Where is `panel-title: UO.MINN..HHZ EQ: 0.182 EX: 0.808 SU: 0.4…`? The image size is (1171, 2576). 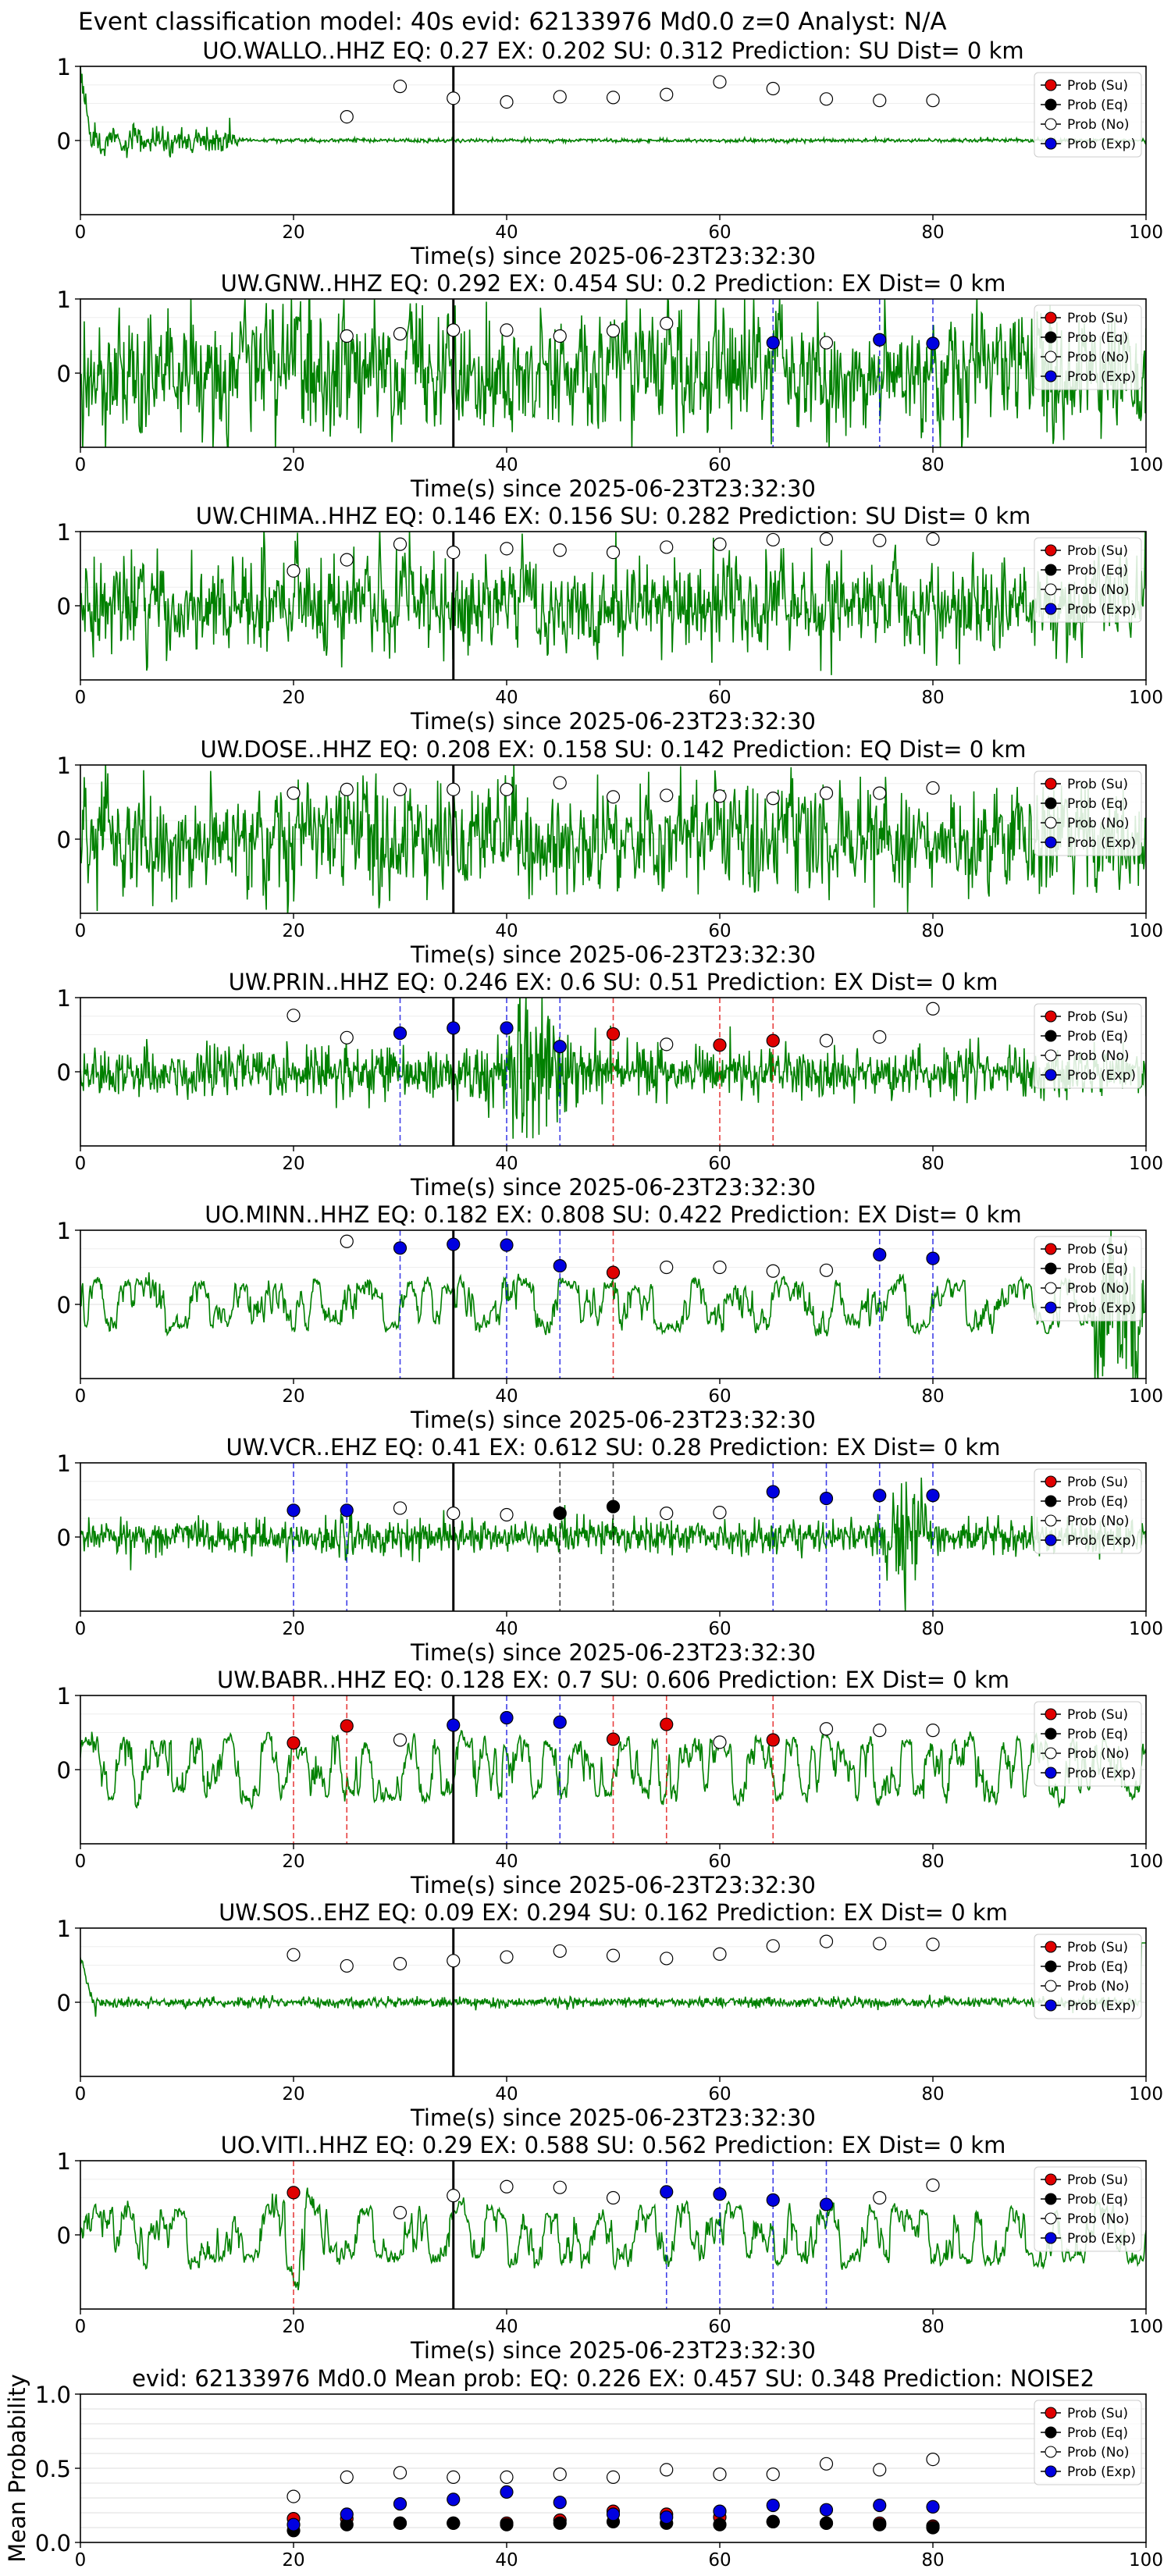 panel-title: UO.MINN..HHZ EQ: 0.182 EX: 0.808 SU: 0.4… is located at coordinates (613, 1214).